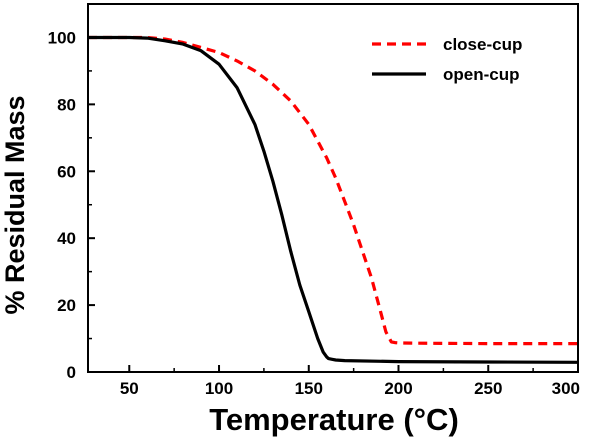 The height and width of the screenshot is (444, 598). Describe the element at coordinates (71, 372) in the screenshot. I see `y-tick-label: 0` at that location.